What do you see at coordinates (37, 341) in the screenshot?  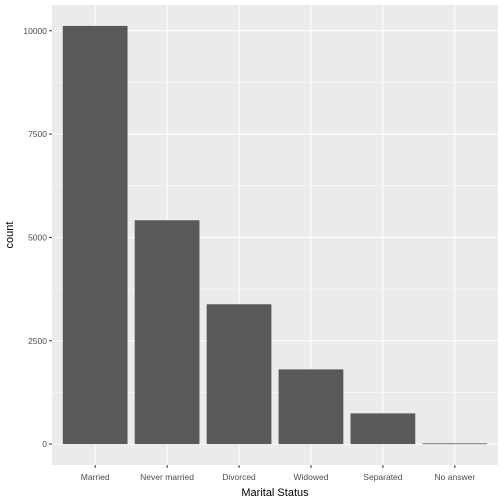 I see `y-tick-label: 2500` at bounding box center [37, 341].